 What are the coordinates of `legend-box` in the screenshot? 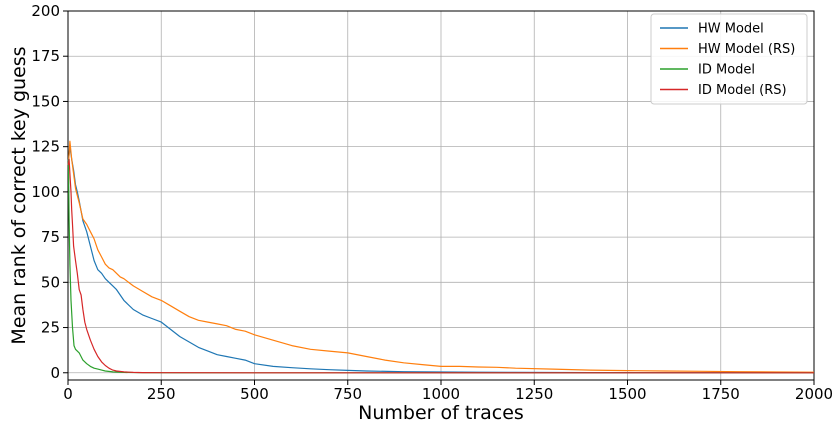 It's located at (729, 59).